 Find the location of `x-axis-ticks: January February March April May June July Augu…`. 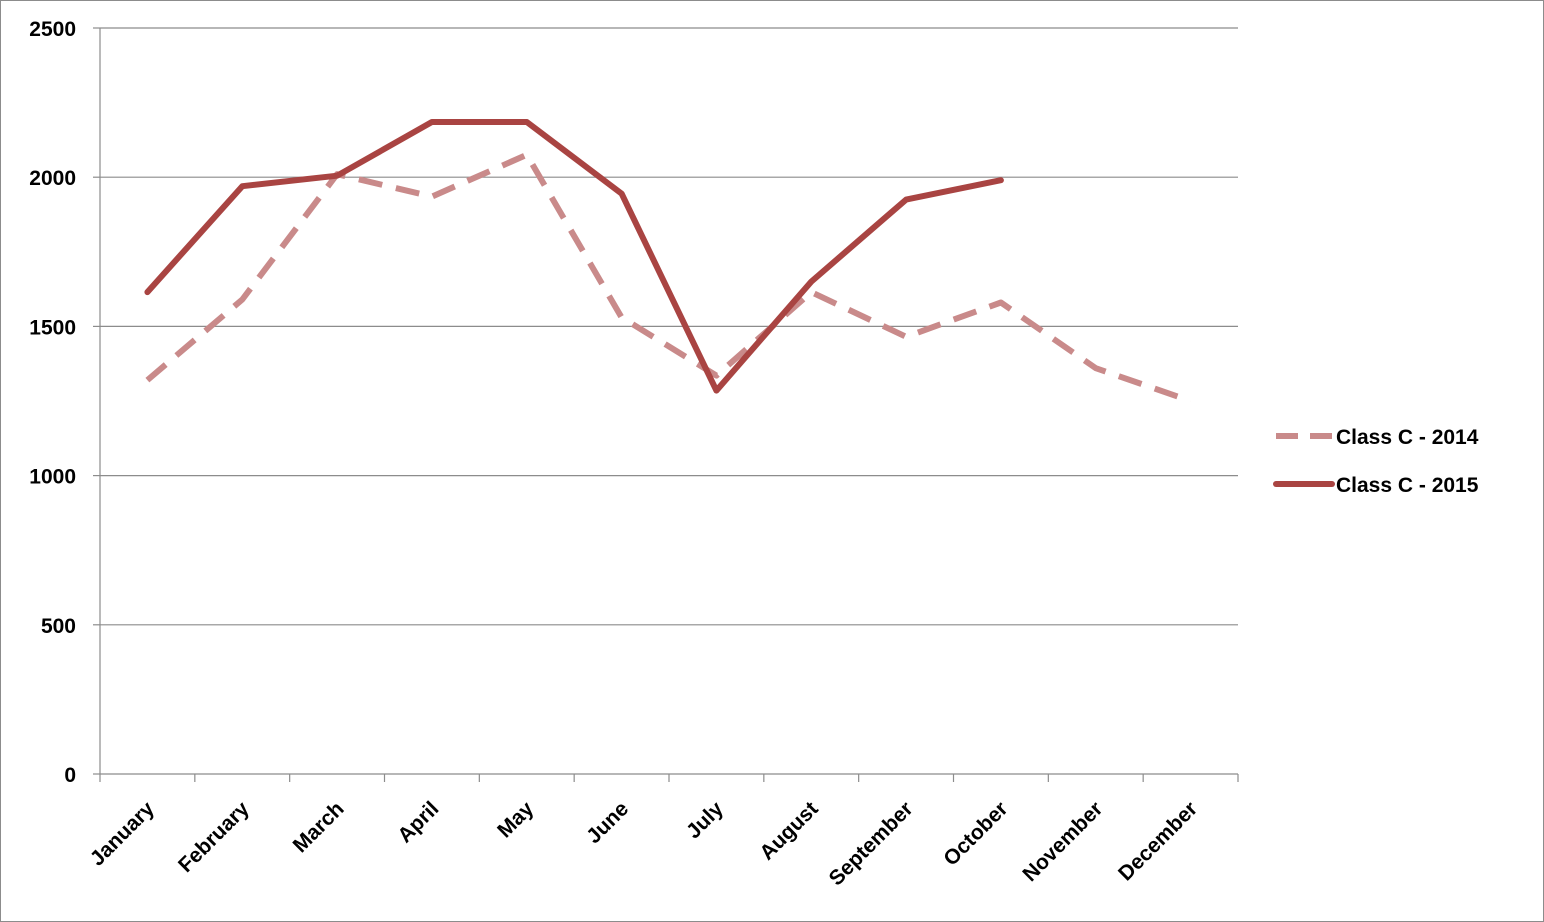

x-axis-ticks: January February March April May June July Augu… is located at coordinates (662, 832).